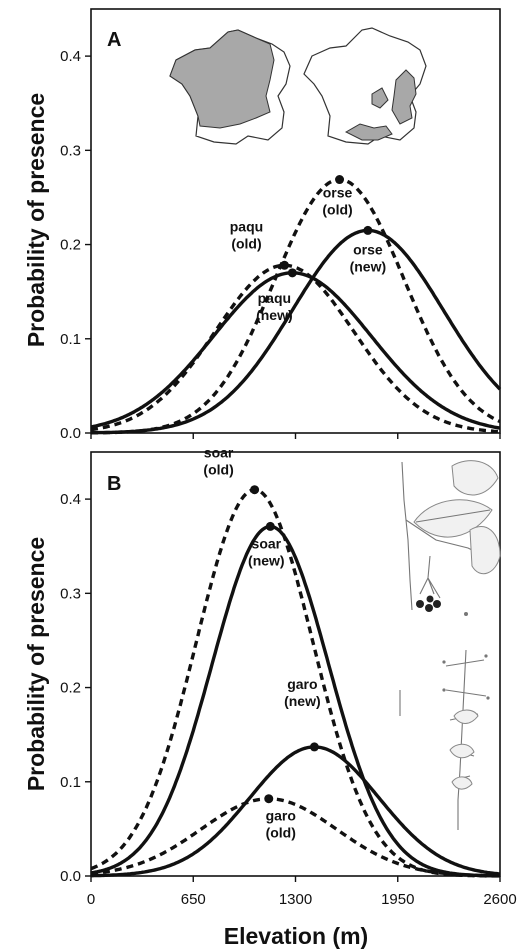 Image resolution: width=520 pixels, height=952 pixels. I want to click on series-line-paqu-new, so click(295, 350).